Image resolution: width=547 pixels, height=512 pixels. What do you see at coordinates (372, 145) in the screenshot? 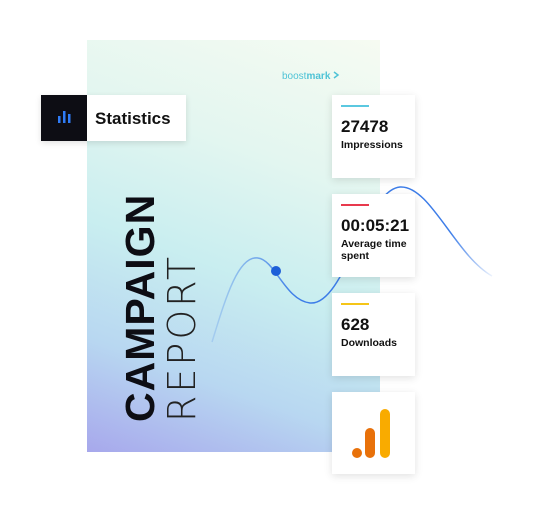
I see `card-label: Impressions` at bounding box center [372, 145].